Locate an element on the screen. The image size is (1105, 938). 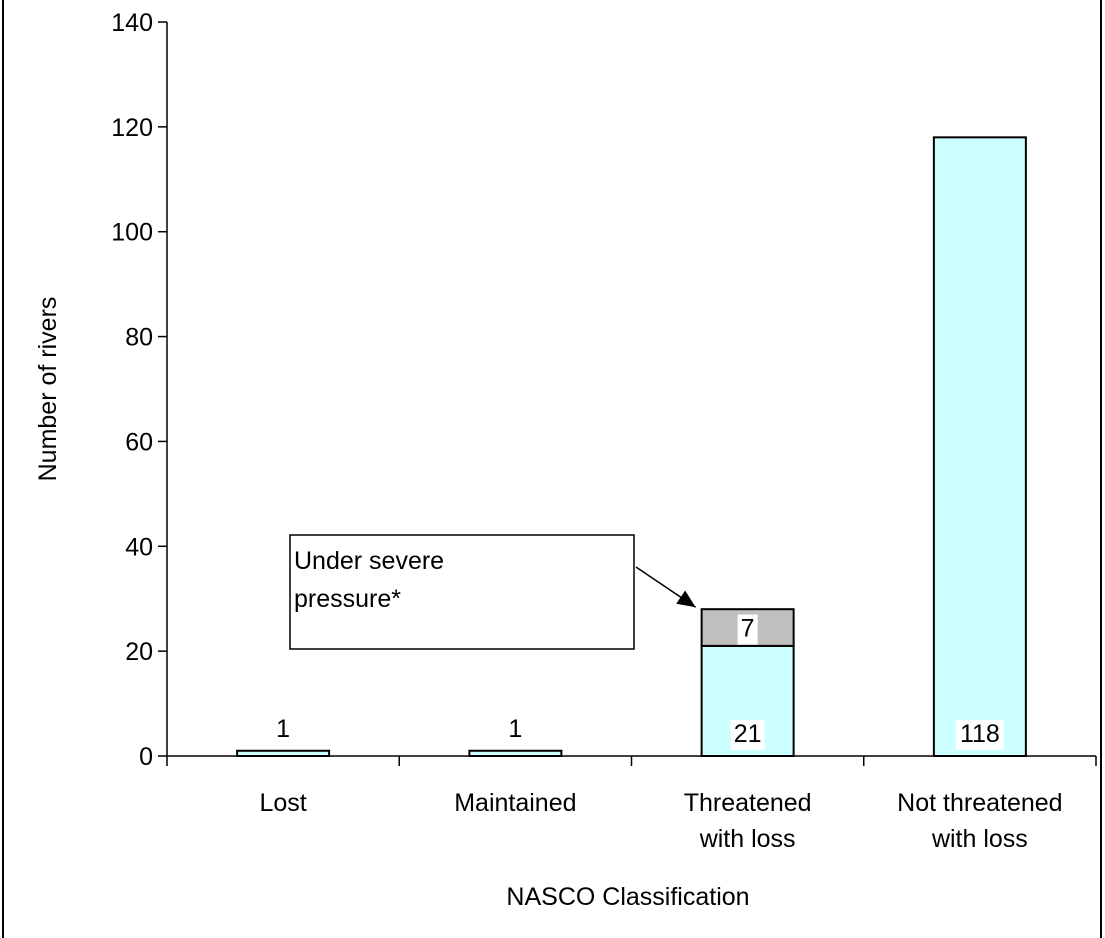
data-label: 7 is located at coordinates (748, 629).